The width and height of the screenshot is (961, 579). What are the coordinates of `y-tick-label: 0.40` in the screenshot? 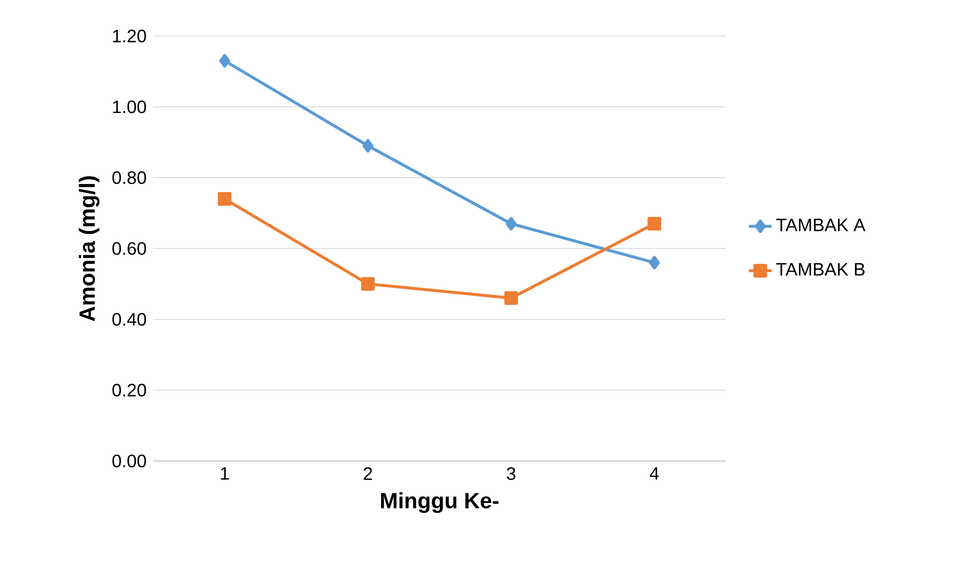 It's located at (129, 319).